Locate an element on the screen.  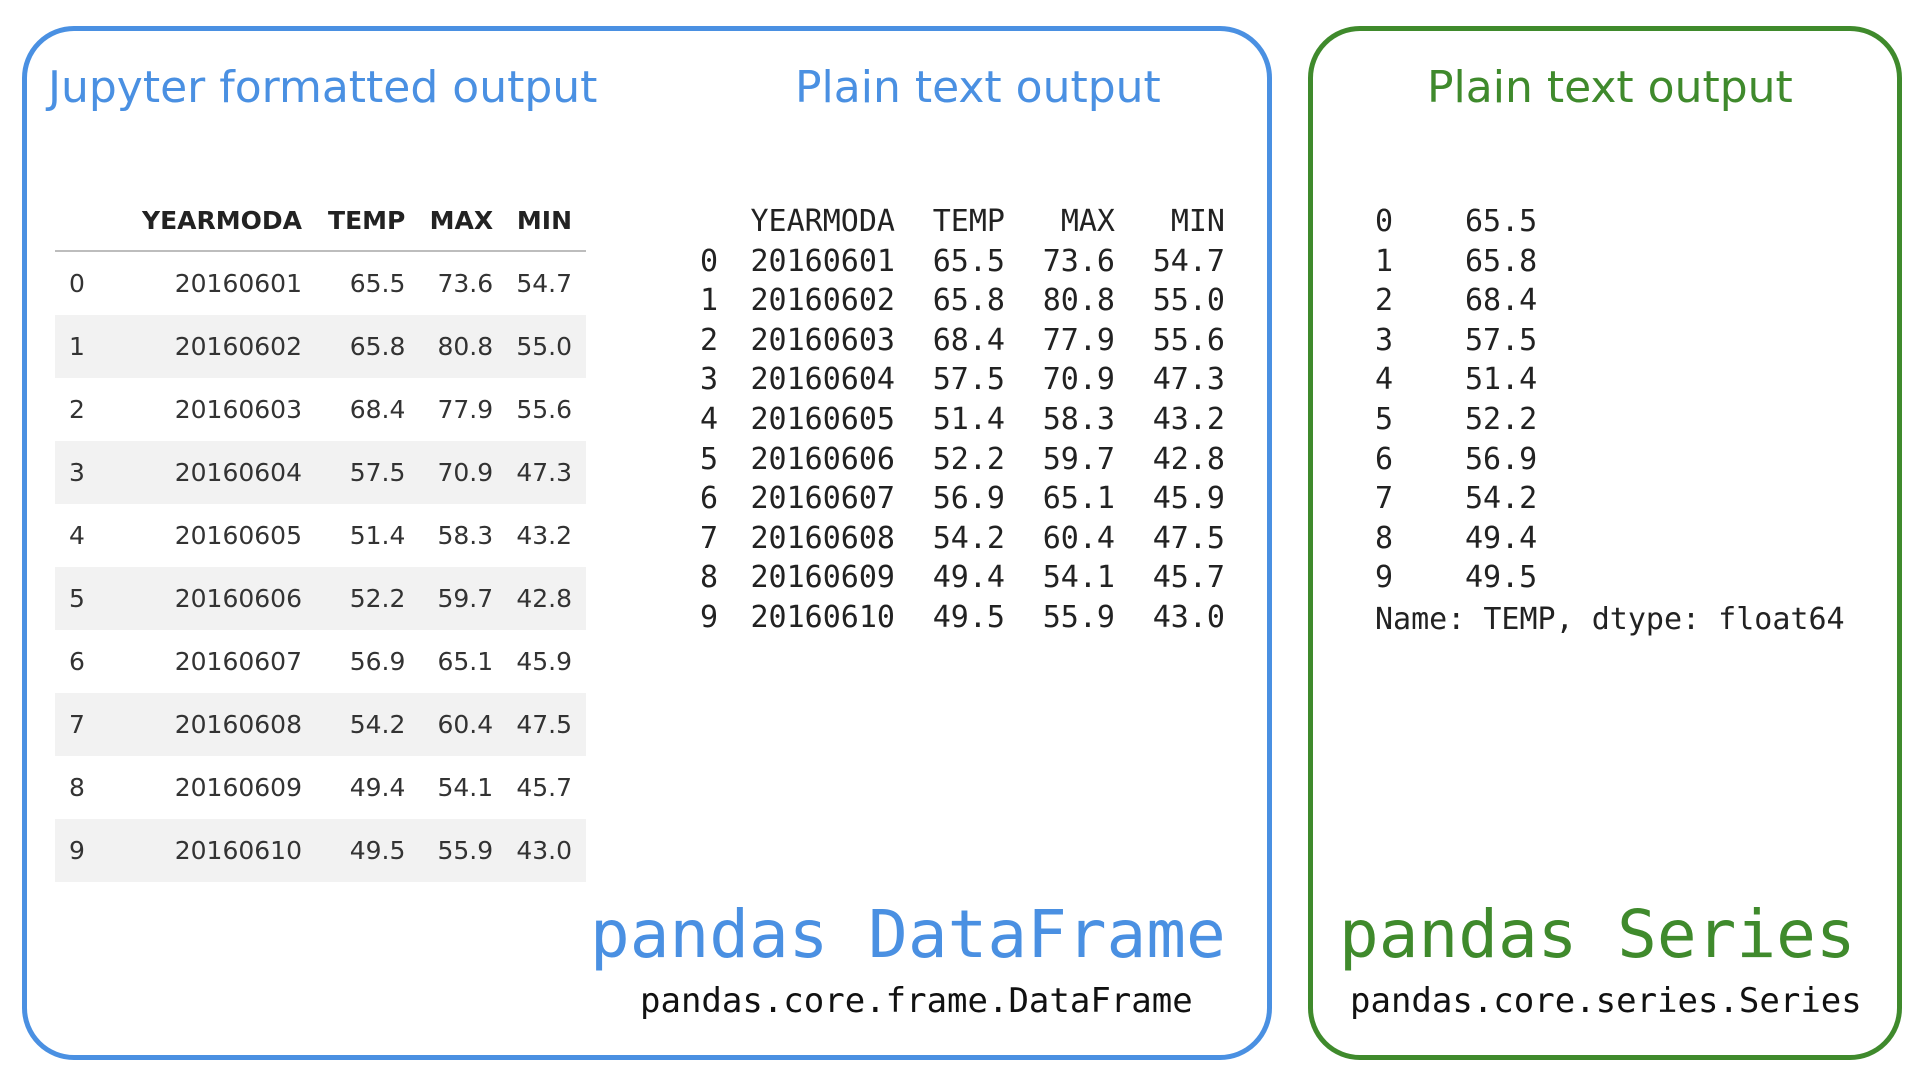
series-row: 3 57.5 is located at coordinates (1456, 341).